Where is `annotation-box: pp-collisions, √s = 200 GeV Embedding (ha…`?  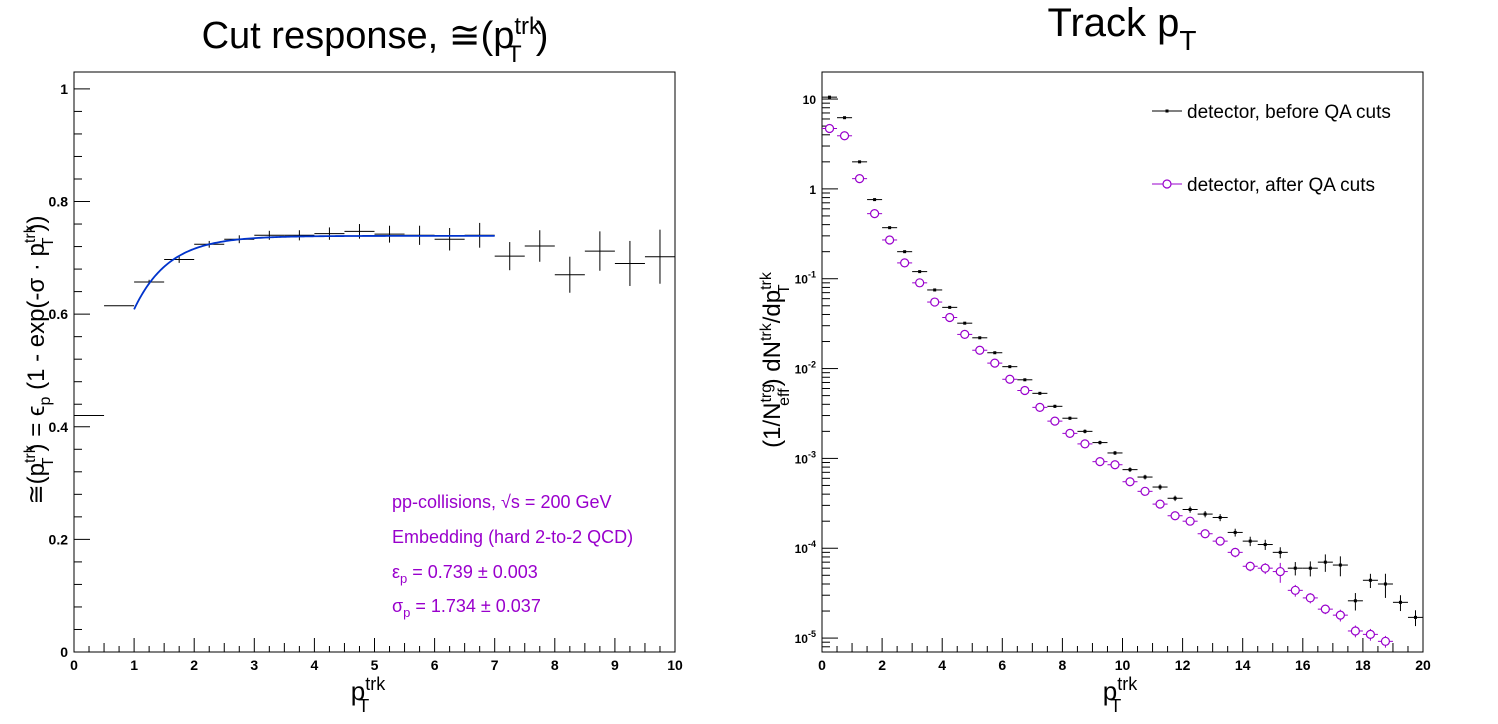 annotation-box: pp-collisions, √s = 200 GeV Embedding (ha… is located at coordinates (512, 556).